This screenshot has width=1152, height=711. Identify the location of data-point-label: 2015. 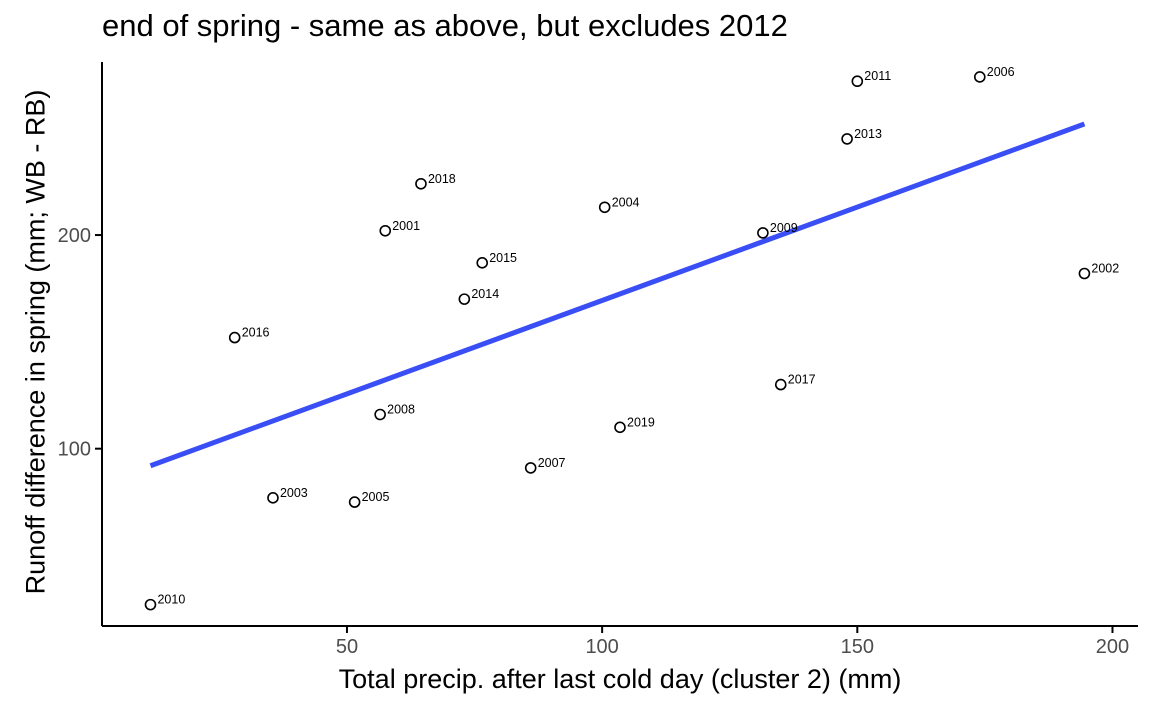
(503, 258).